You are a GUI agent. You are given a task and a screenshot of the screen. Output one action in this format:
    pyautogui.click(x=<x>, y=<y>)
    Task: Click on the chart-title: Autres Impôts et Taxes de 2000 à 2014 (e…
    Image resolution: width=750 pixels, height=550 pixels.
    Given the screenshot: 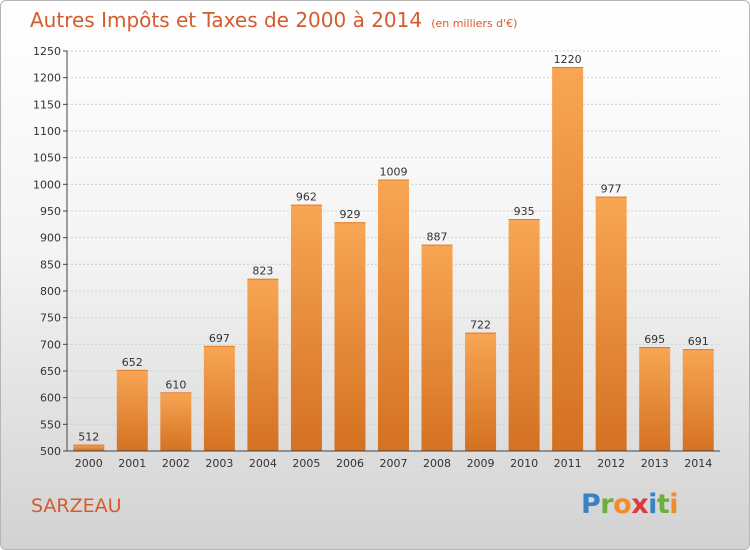 What is the action you would take?
    pyautogui.click(x=273, y=20)
    